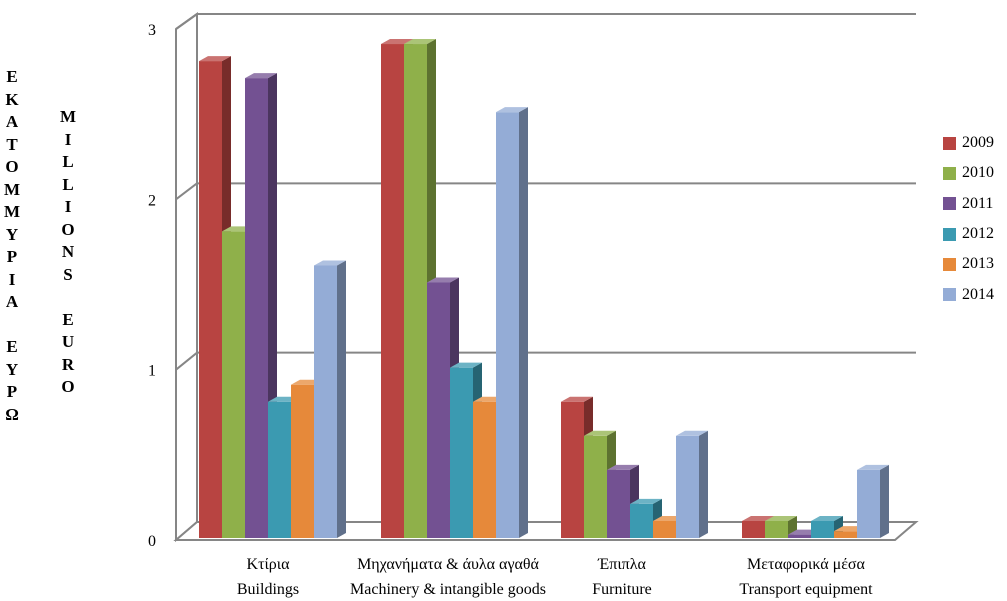 The height and width of the screenshot is (601, 1007). I want to click on y-axis-label-letter: Ω, so click(12, 414).